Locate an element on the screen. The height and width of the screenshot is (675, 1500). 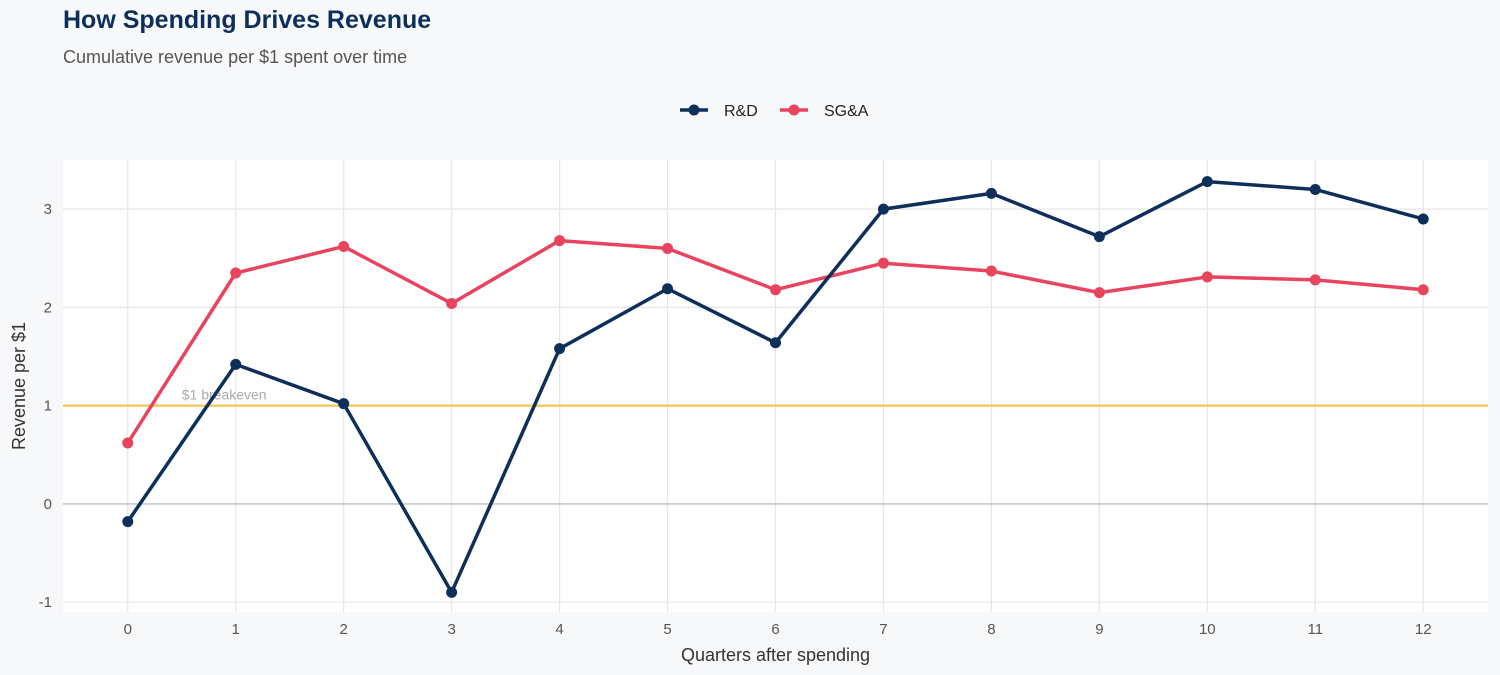
y-axis-label: Revenue per $1 is located at coordinates (19, 386).